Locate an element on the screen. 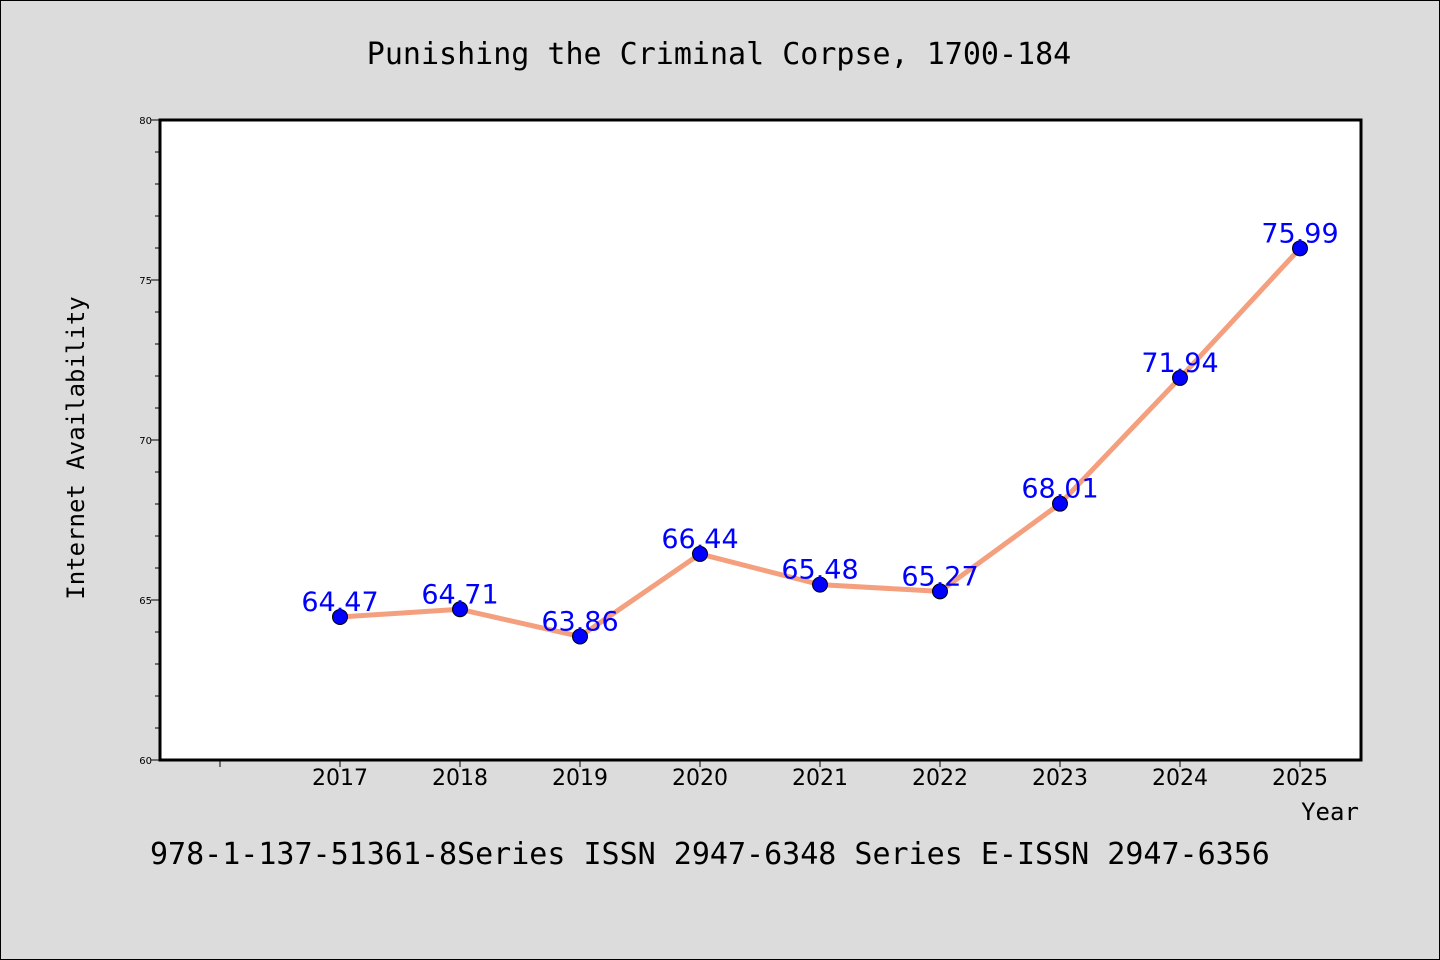 The width and height of the screenshot is (1440, 960). data-label: 64.71 is located at coordinates (459, 594).